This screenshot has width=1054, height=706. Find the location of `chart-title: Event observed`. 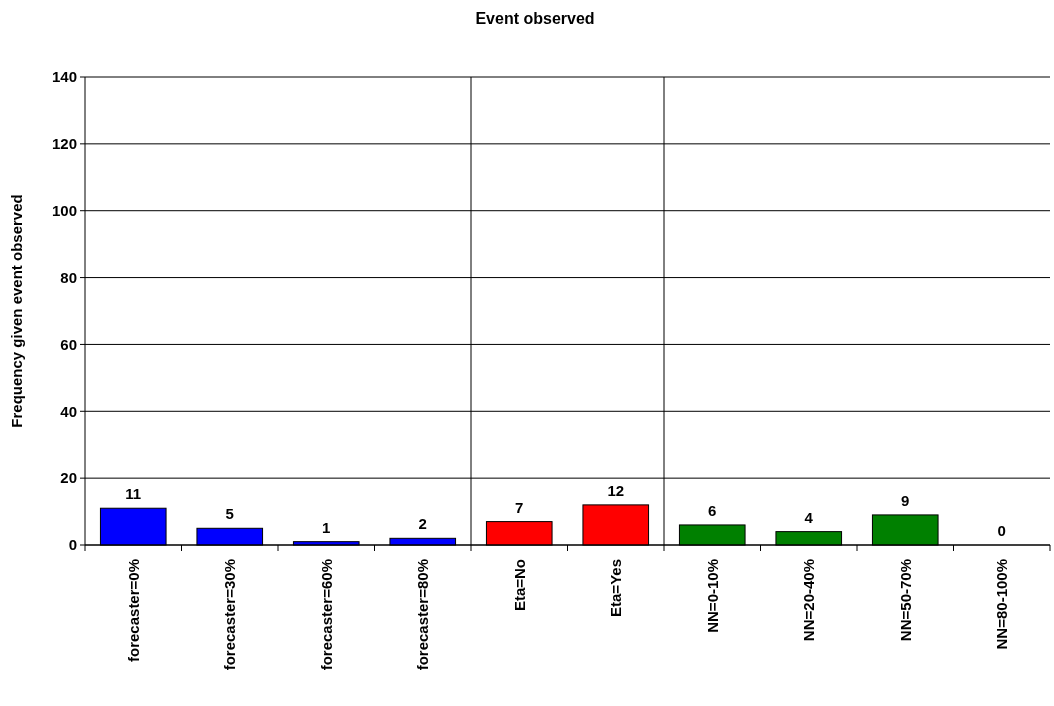

chart-title: Event observed is located at coordinates (535, 18).